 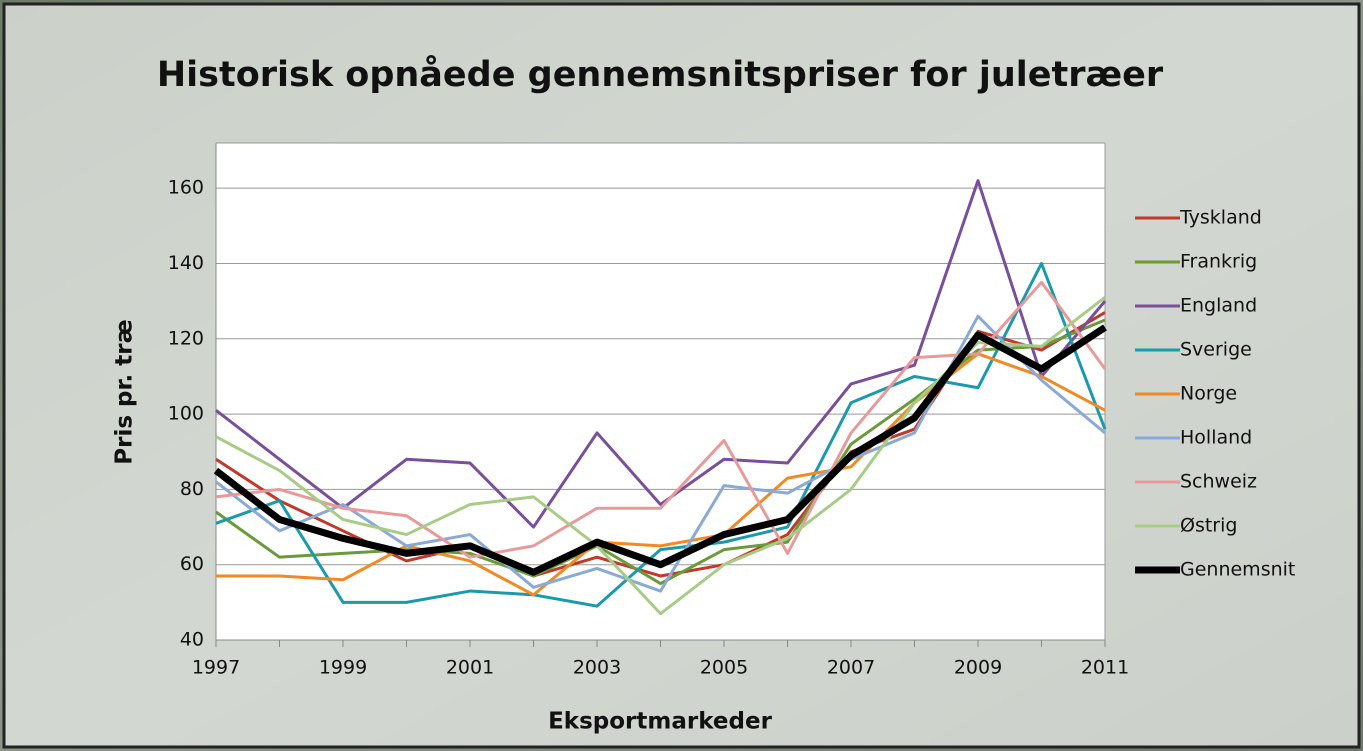 I want to click on legend-label: Sverige, so click(x=1216, y=350).